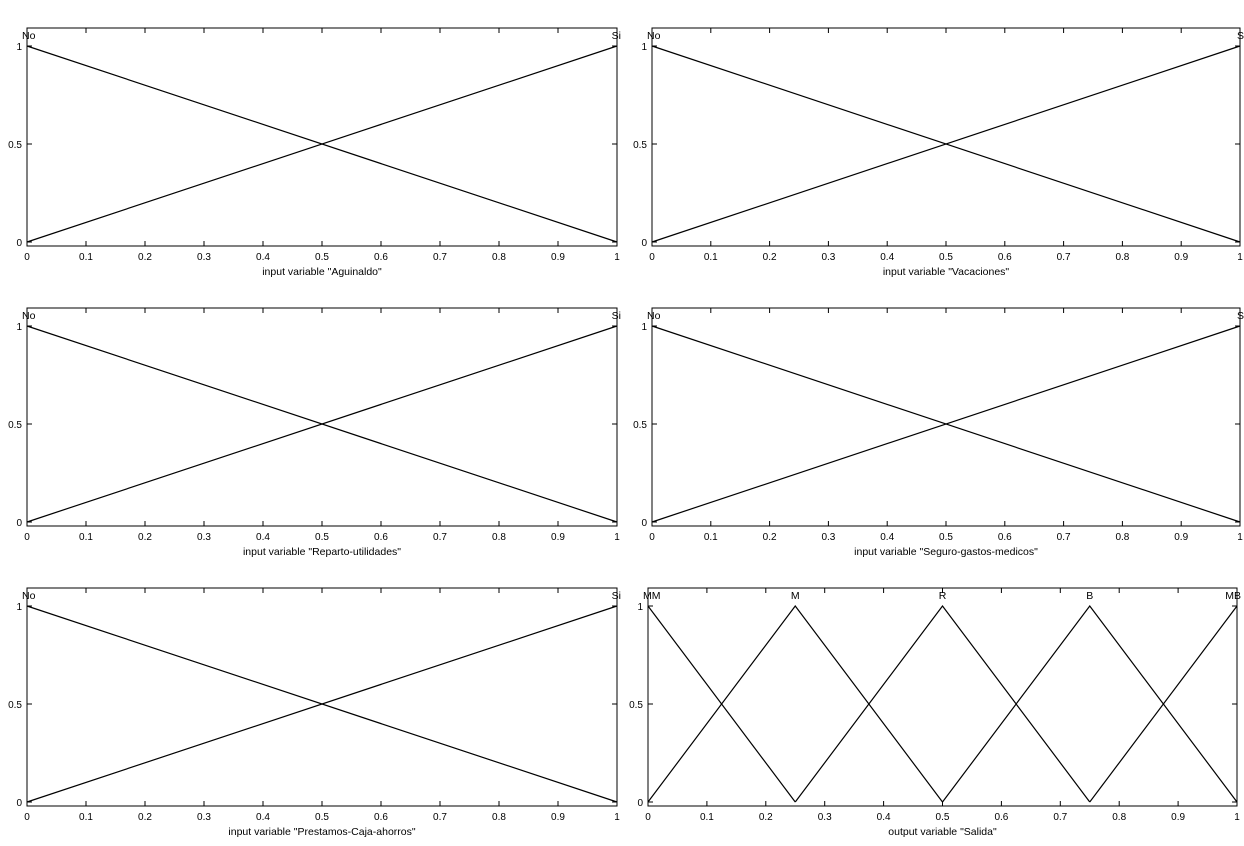 Image resolution: width=1244 pixels, height=846 pixels. I want to click on series-line-r, so click(942, 704).